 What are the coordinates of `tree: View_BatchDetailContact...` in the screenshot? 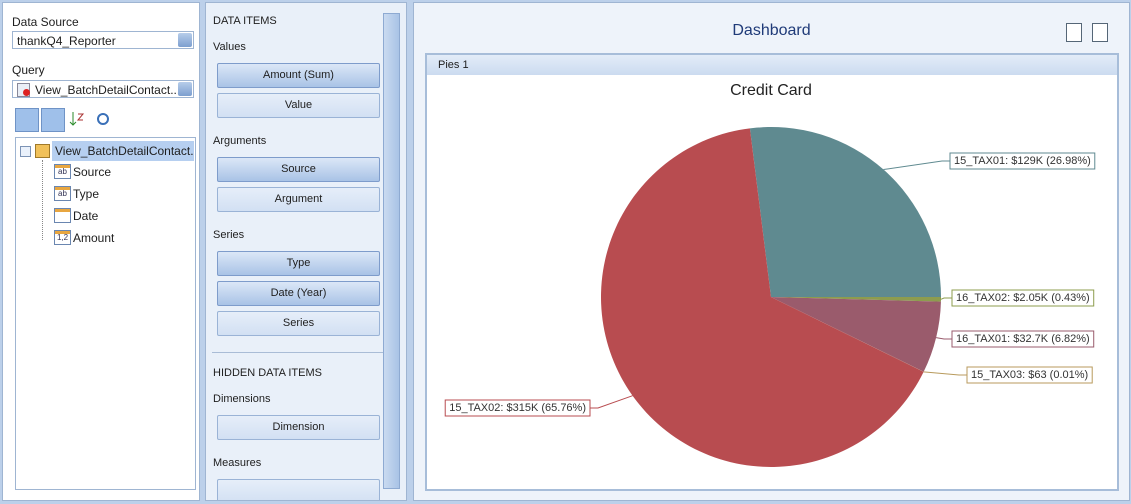 It's located at (105, 313).